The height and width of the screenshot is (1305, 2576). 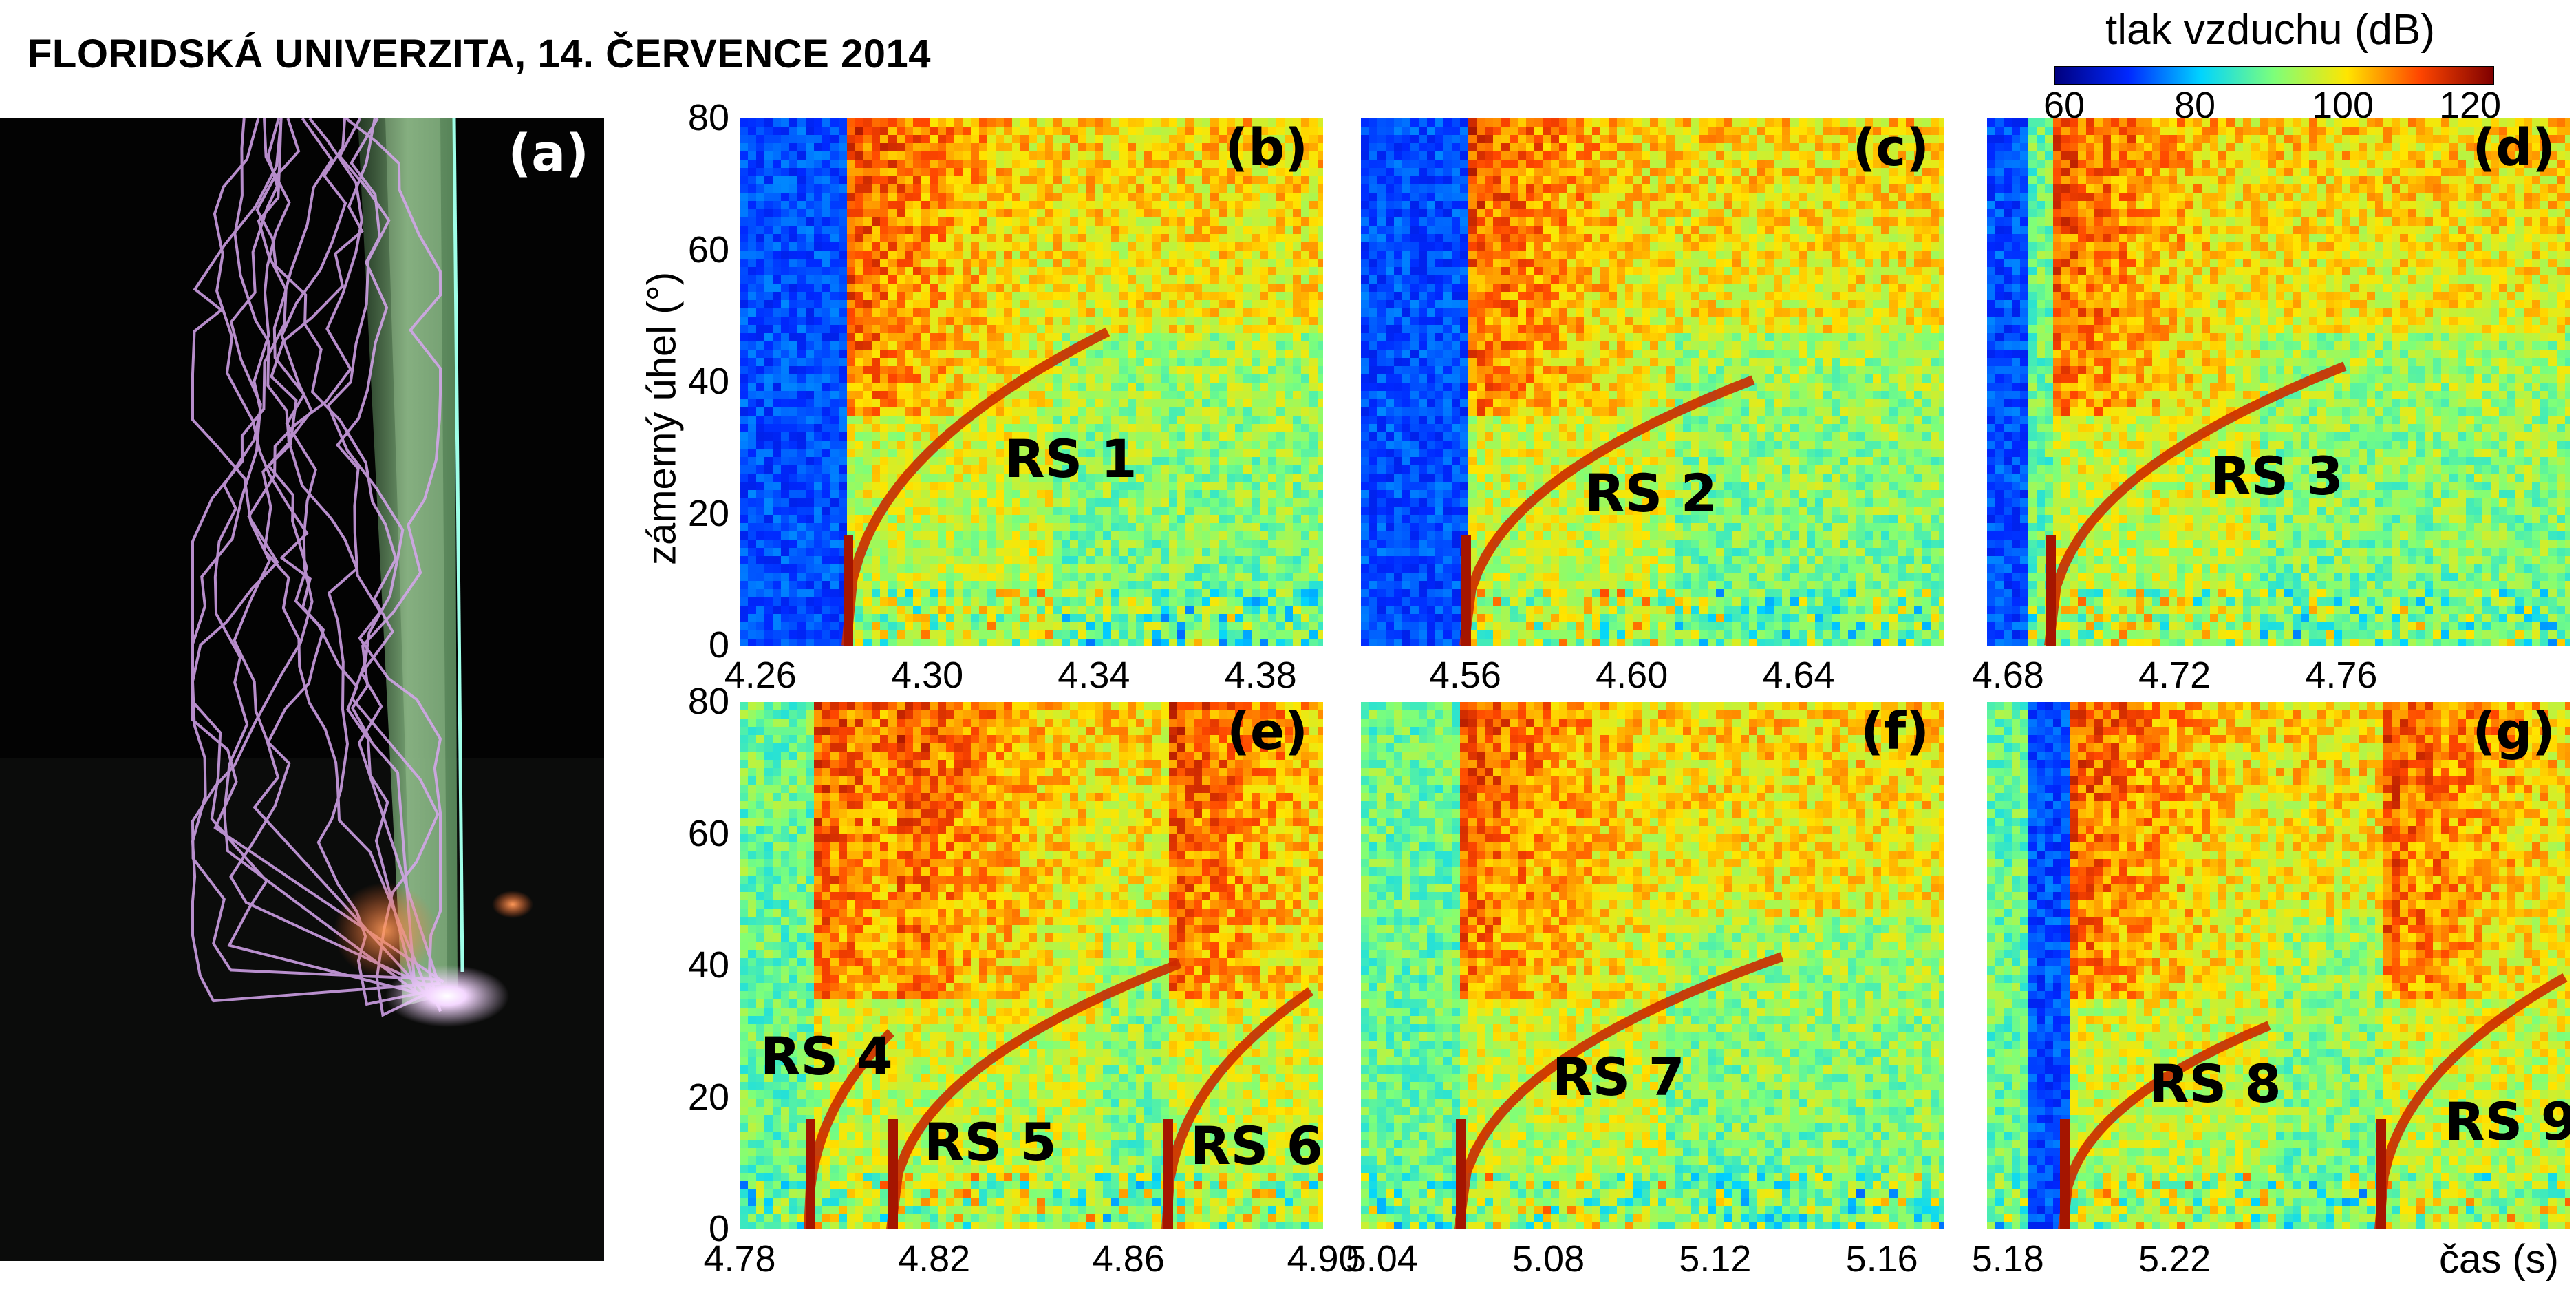 What do you see at coordinates (1651, 493) in the screenshot?
I see `rs-annotation: RS 2` at bounding box center [1651, 493].